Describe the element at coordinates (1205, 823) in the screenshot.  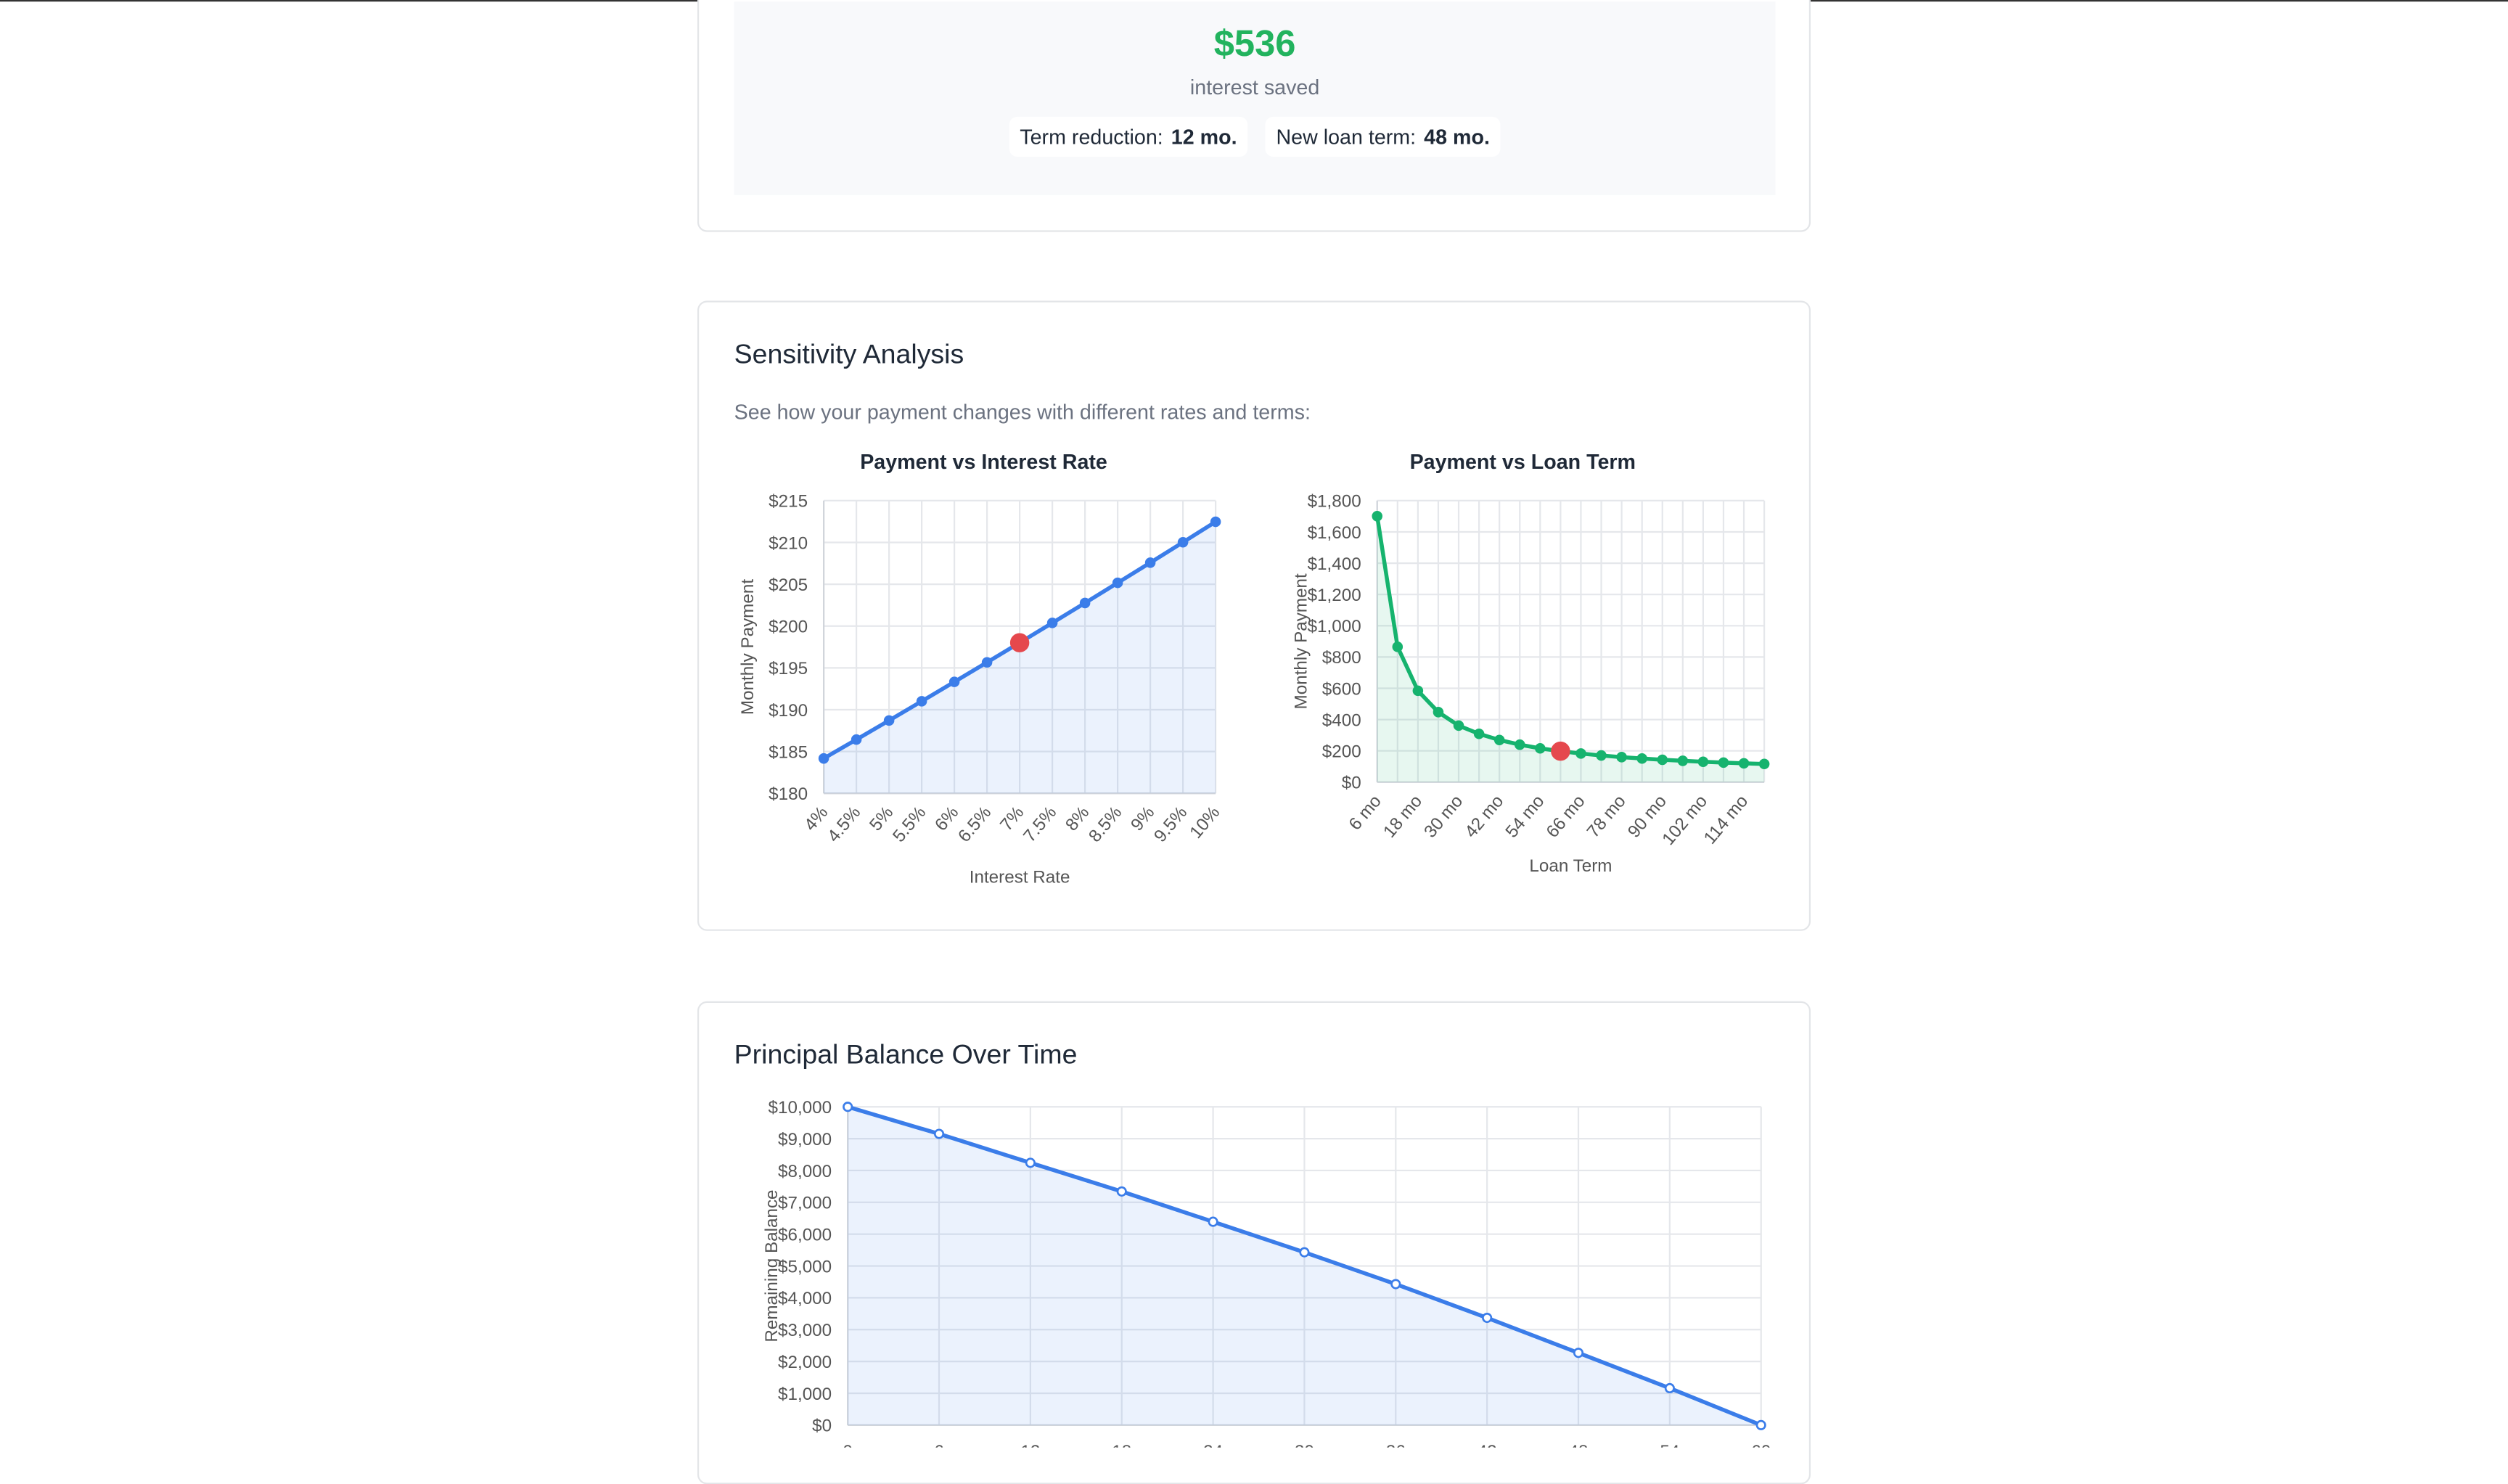
I see `x-tick-label: 10%` at that location.